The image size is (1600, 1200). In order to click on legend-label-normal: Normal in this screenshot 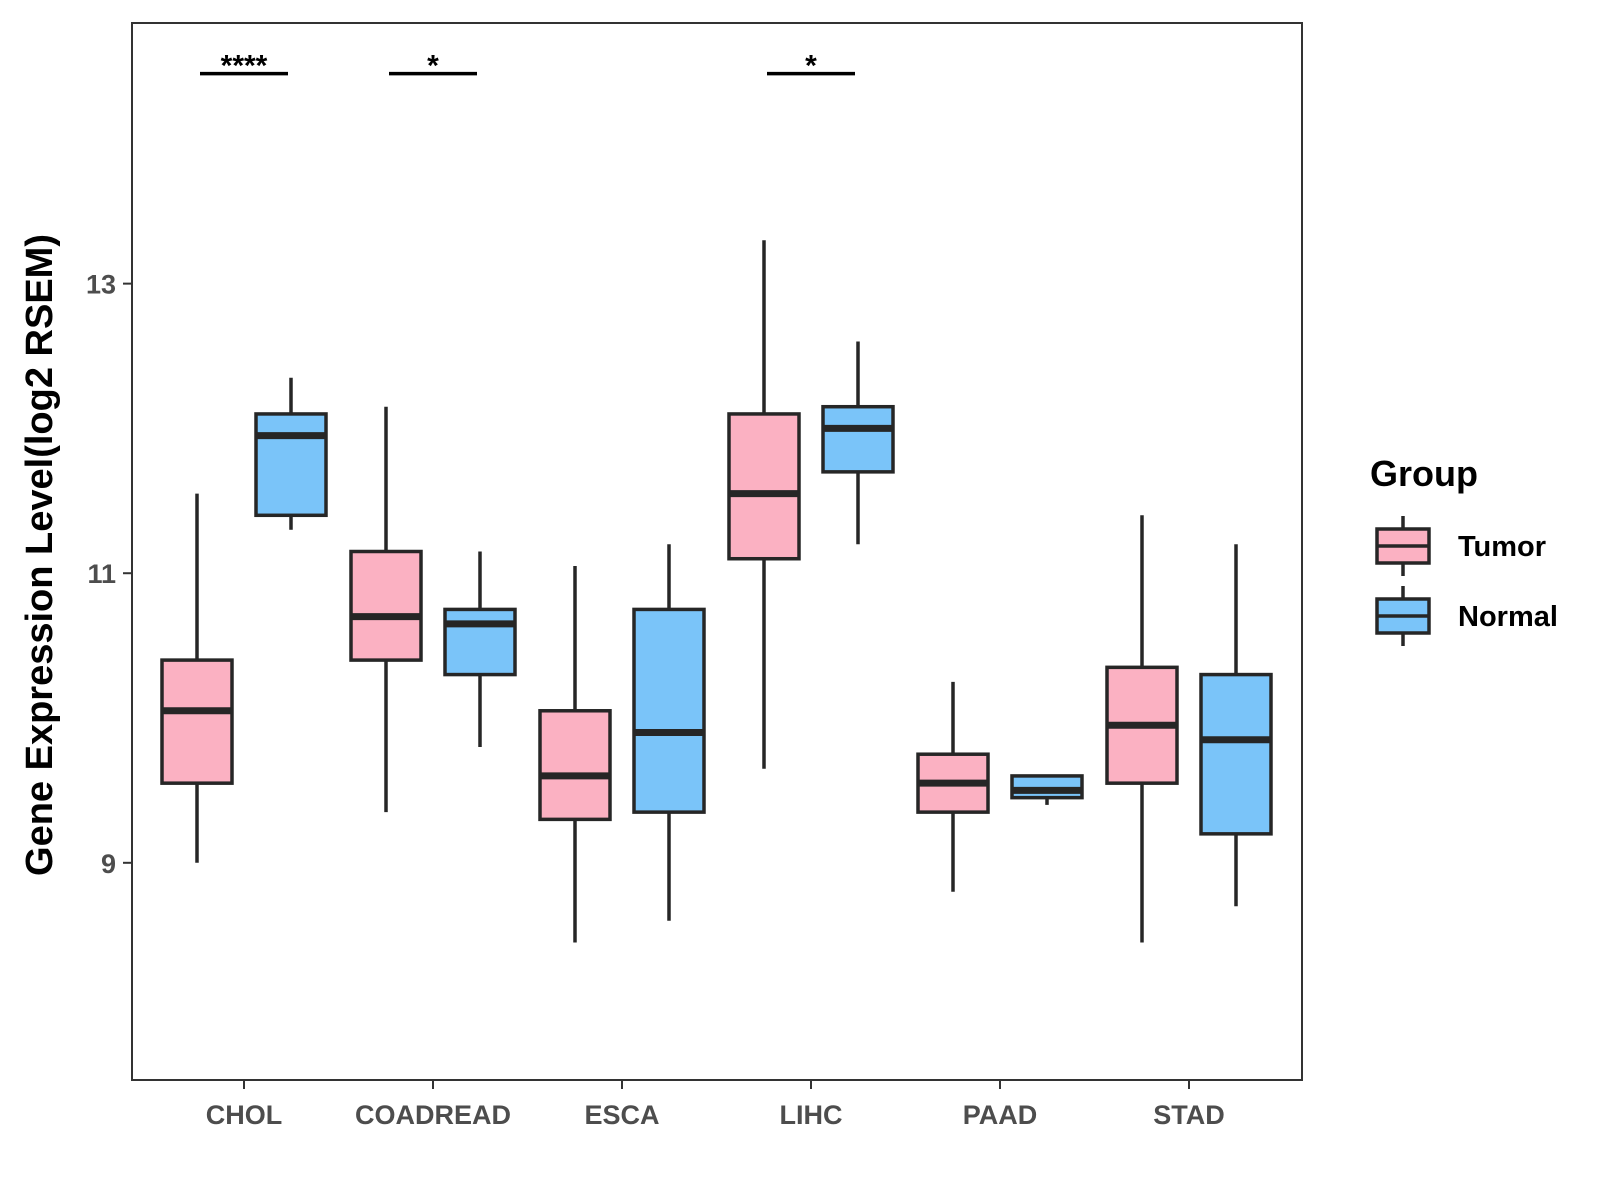, I will do `click(1508, 617)`.